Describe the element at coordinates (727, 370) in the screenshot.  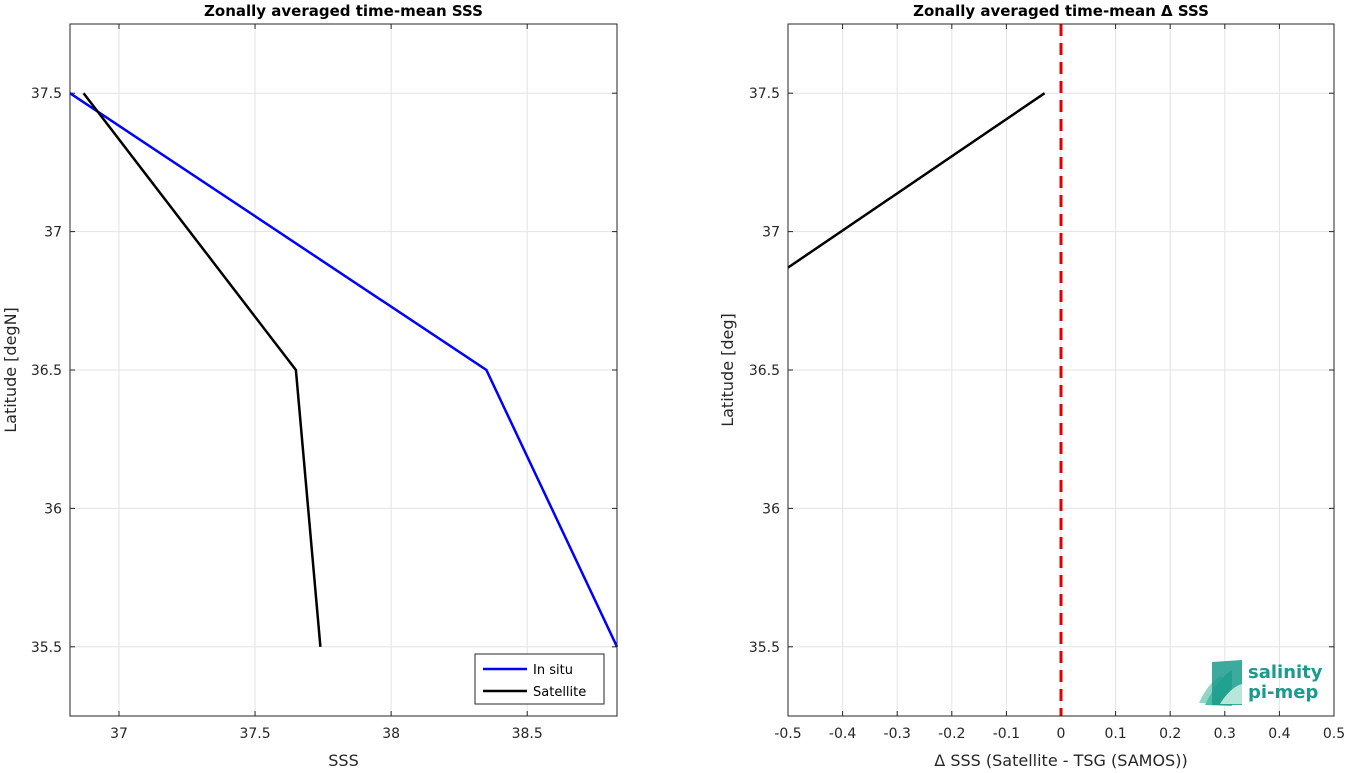
I see `y-axis-label: Latitude [deg]` at that location.